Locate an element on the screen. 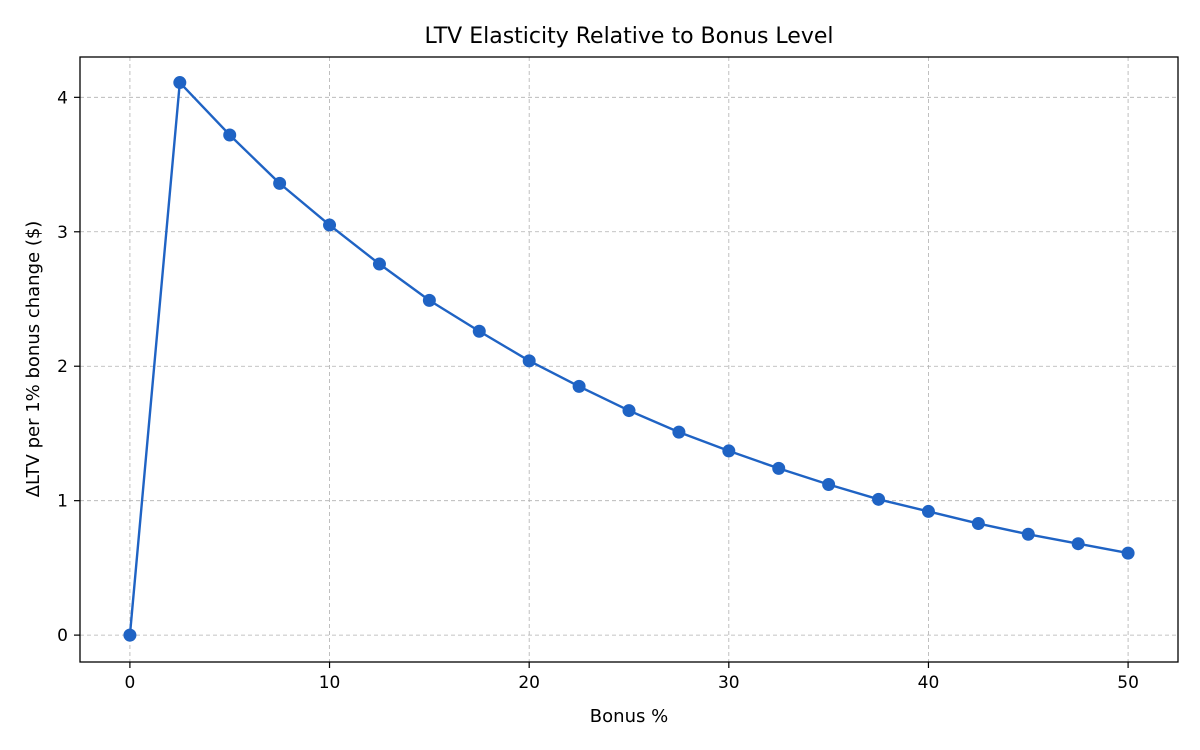  x-tick-label: 20 is located at coordinates (529, 683).